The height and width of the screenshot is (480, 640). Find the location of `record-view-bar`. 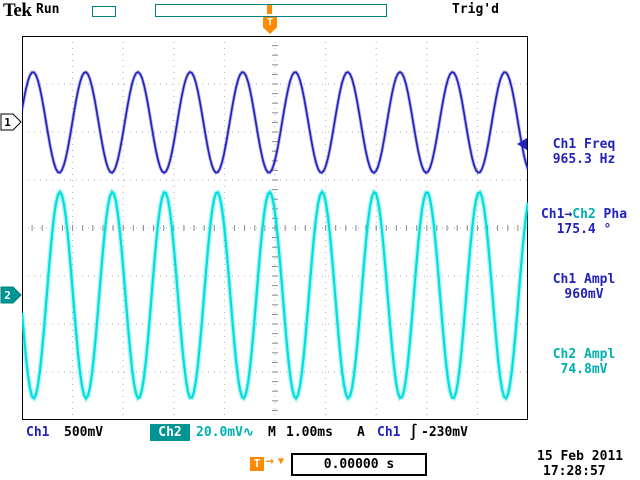

record-view-bar is located at coordinates (271, 10).